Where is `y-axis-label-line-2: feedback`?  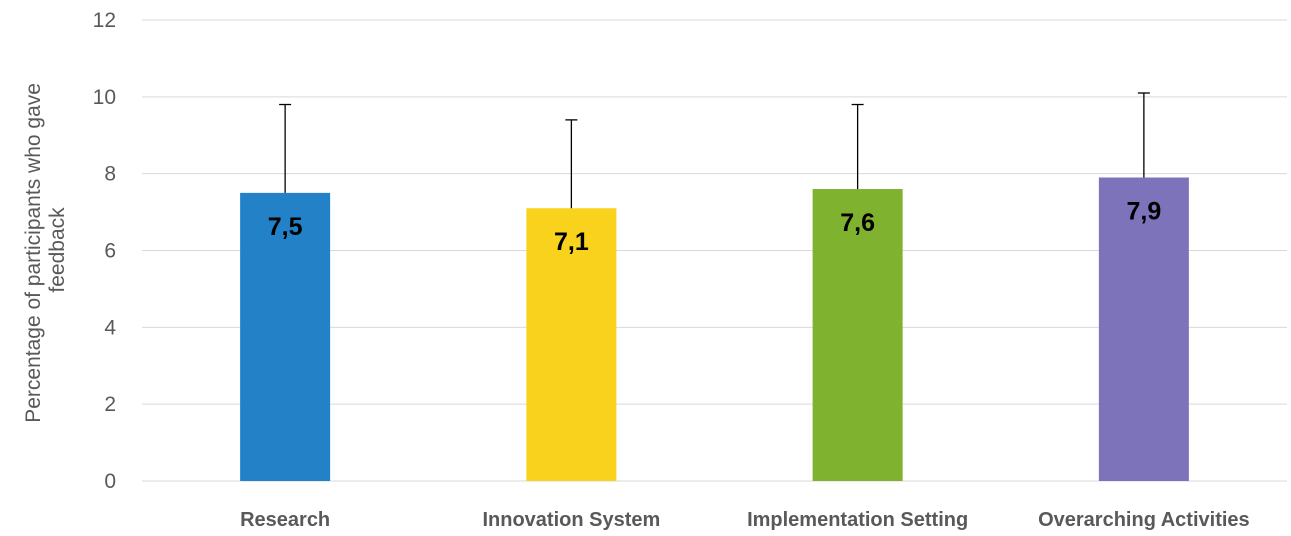 y-axis-label-line-2: feedback is located at coordinates (57, 250).